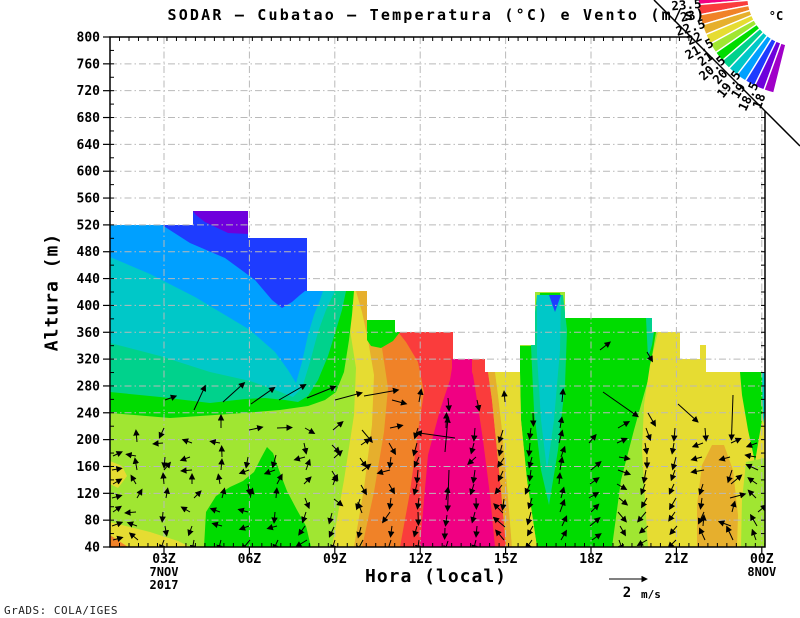 The width and height of the screenshot is (800, 618). What do you see at coordinates (52, 292) in the screenshot?
I see `y-axis-title: Altura (m)` at bounding box center [52, 292].